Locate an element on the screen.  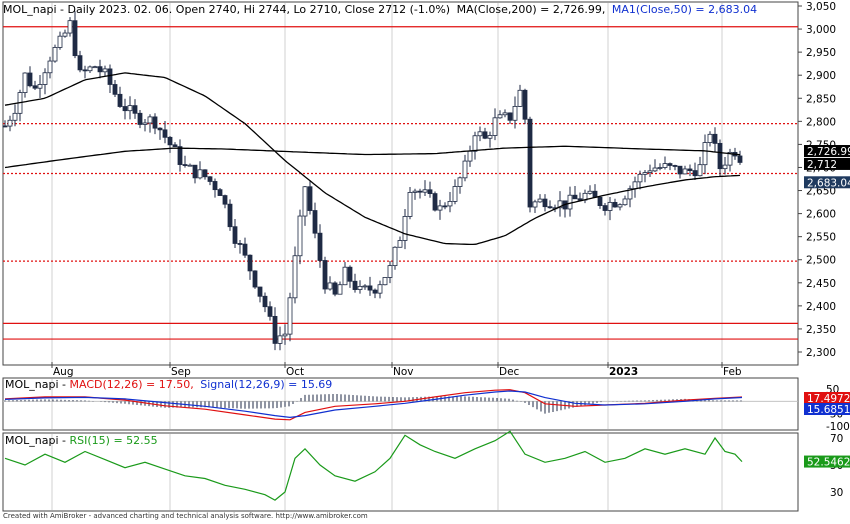
price-tick-label: 3,050 is located at coordinates (821, 7).